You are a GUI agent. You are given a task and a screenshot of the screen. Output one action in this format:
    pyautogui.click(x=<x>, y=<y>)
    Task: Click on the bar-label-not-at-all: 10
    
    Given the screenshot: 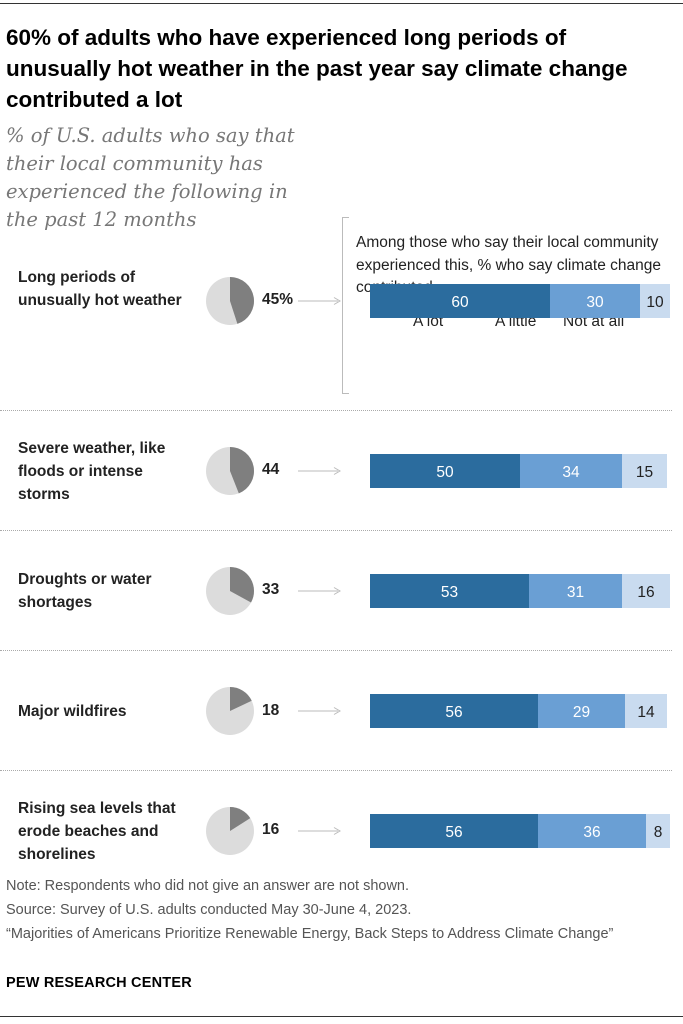 What is the action you would take?
    pyautogui.click(x=655, y=302)
    